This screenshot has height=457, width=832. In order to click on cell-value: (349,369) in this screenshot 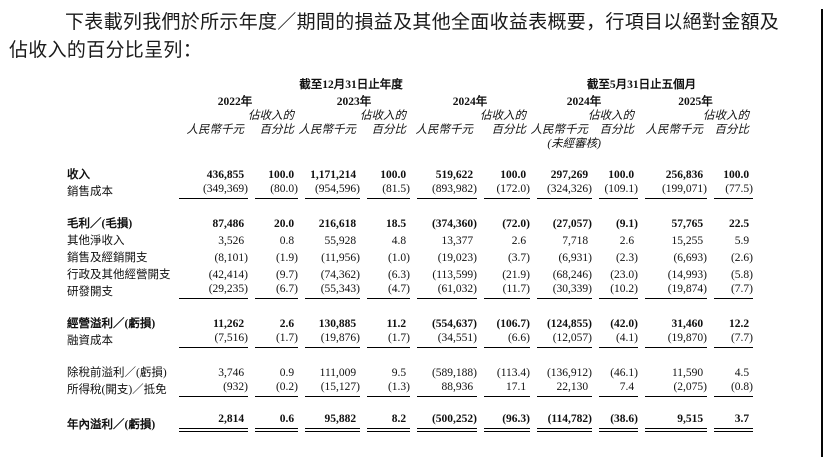, I will do `click(210, 190)`.